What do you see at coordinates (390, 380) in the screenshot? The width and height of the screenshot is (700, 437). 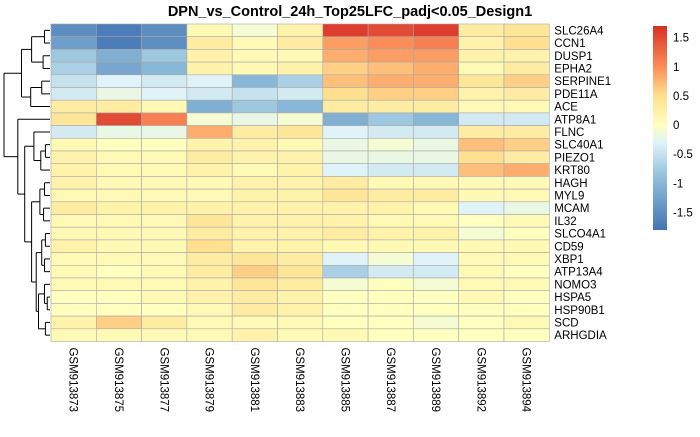 I see `column-label: GSM913887` at bounding box center [390, 380].